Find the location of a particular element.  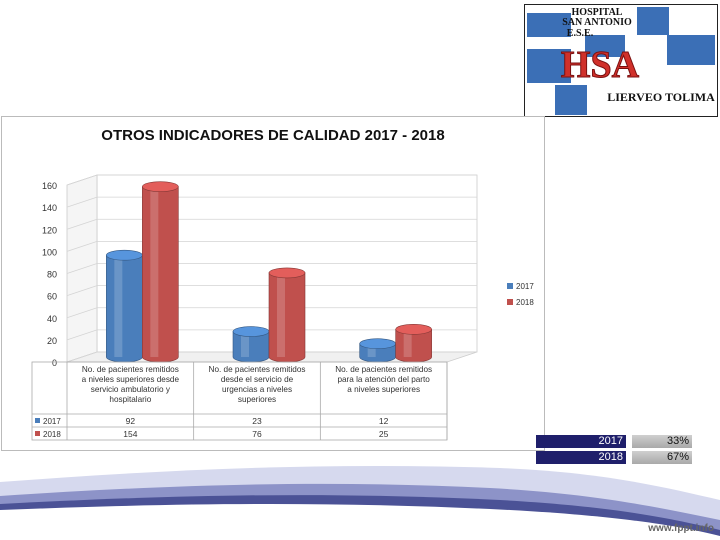

y-tick-label: 160 is located at coordinates (49, 186).